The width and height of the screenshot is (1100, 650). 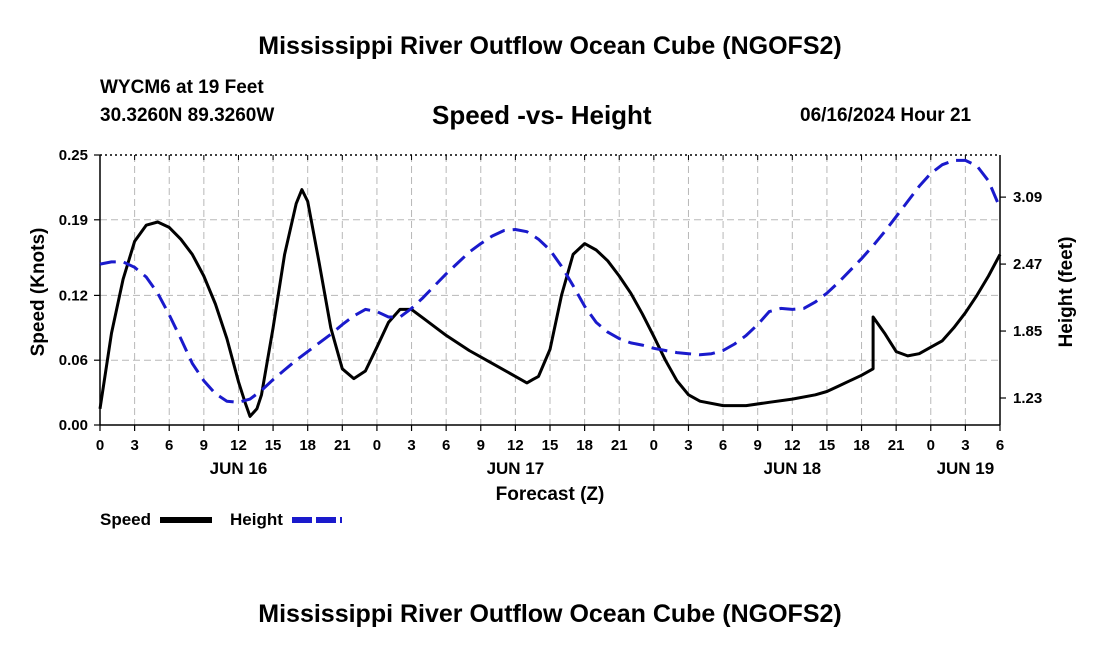 What do you see at coordinates (73, 220) in the screenshot?
I see `y-tick-label: 0.19` at bounding box center [73, 220].